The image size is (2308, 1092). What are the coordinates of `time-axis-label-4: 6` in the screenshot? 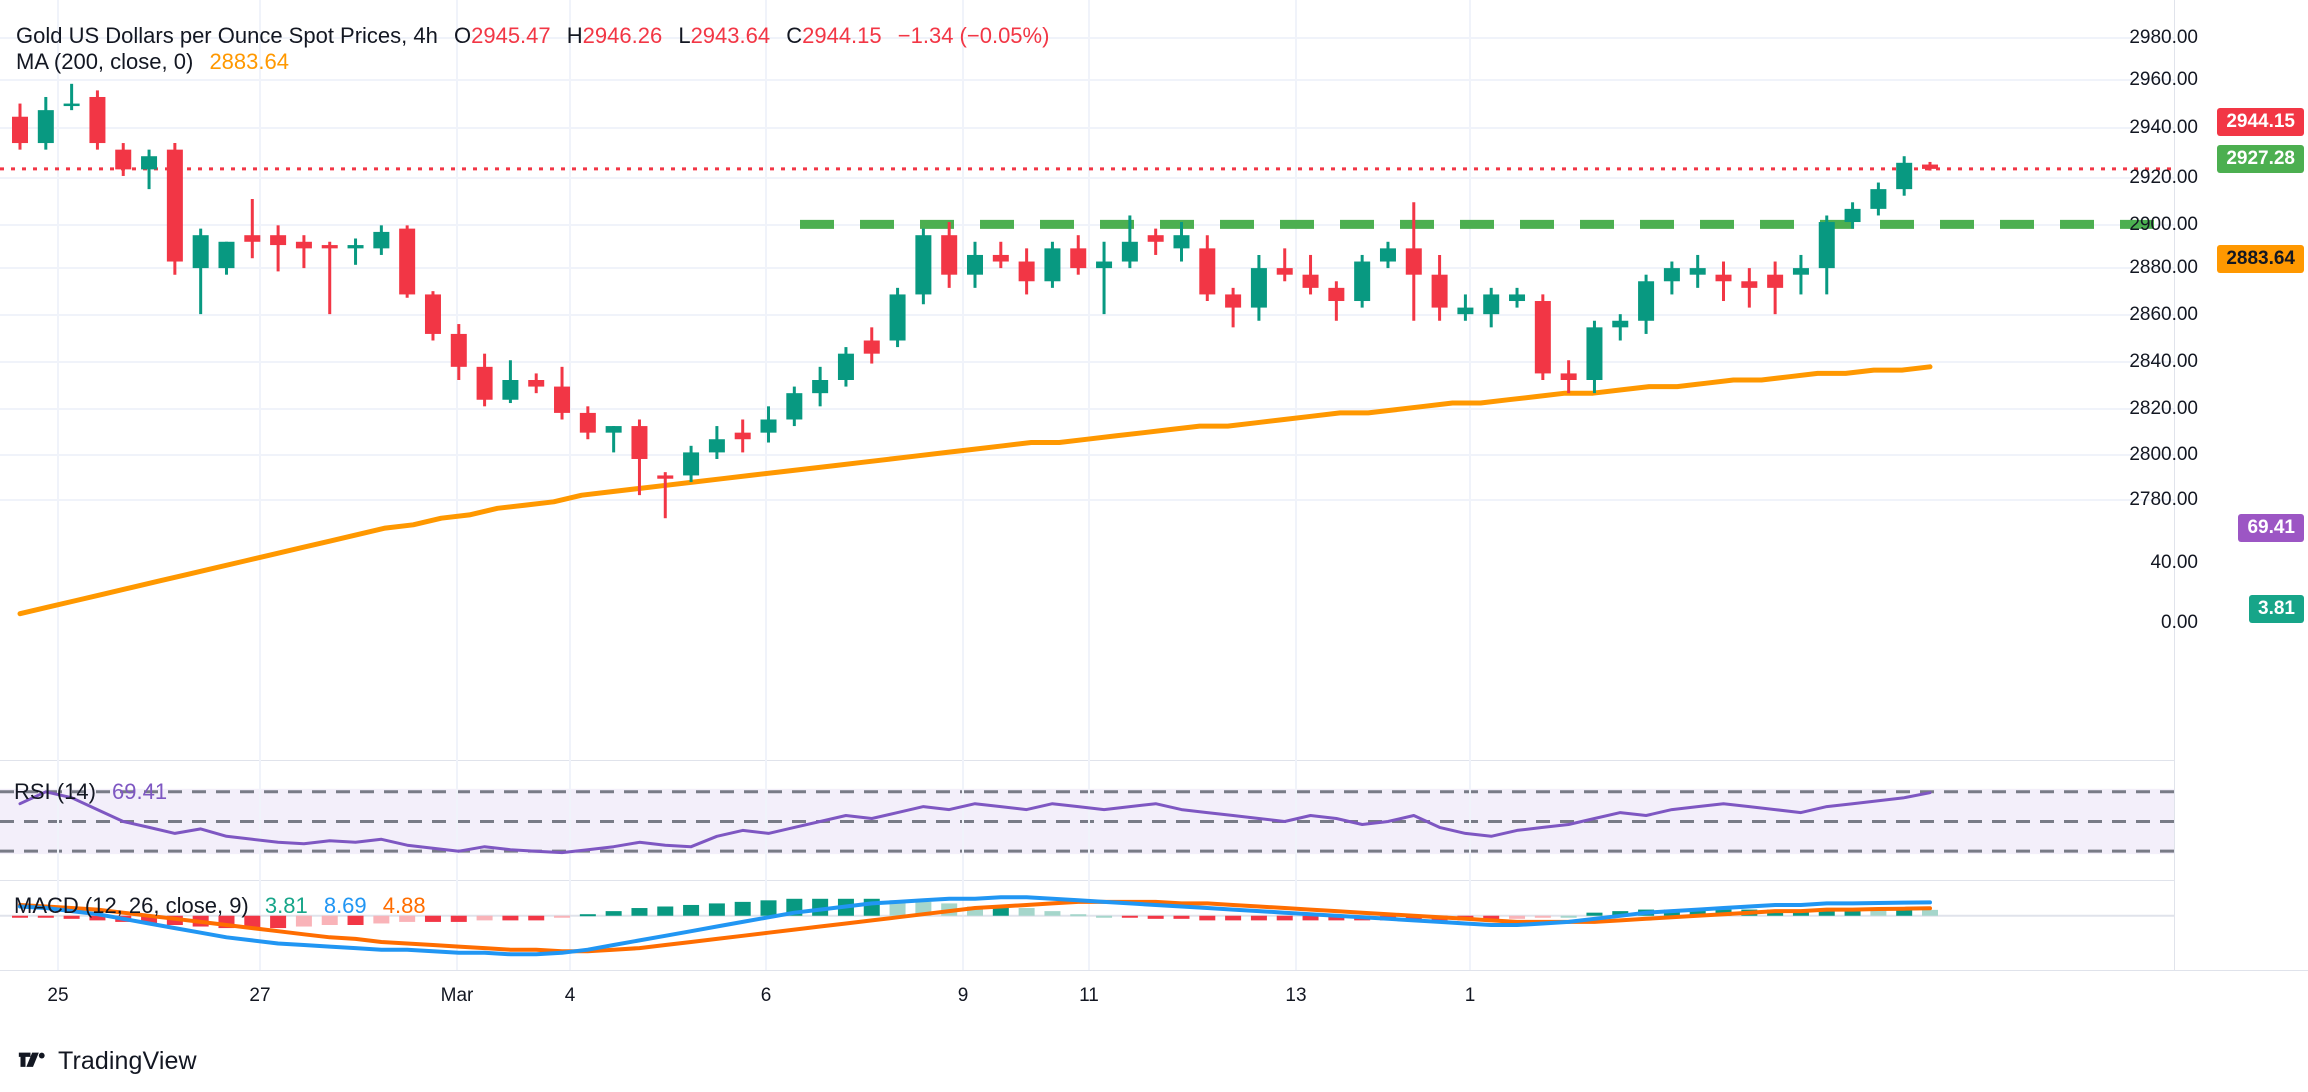 It's located at (766, 995).